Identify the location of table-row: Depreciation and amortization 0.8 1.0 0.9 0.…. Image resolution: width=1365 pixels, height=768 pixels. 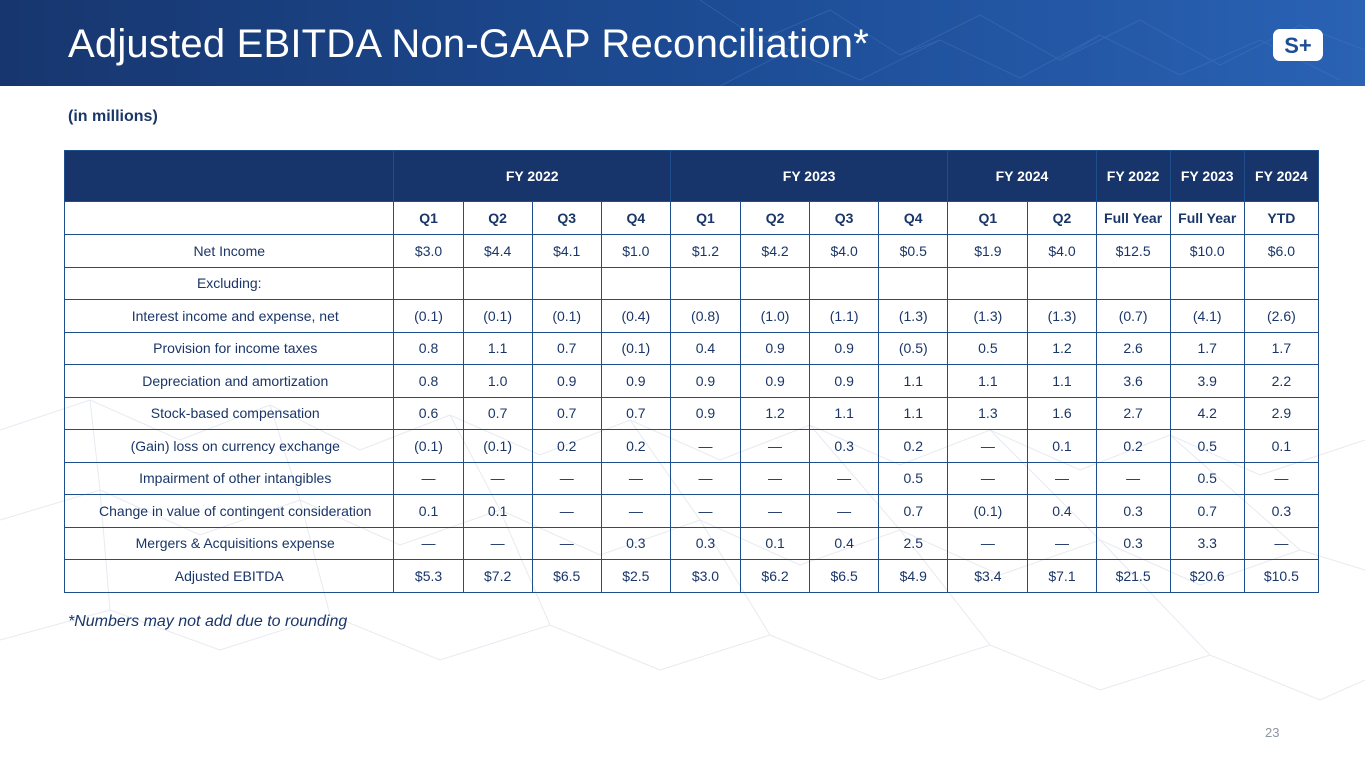
(691, 381).